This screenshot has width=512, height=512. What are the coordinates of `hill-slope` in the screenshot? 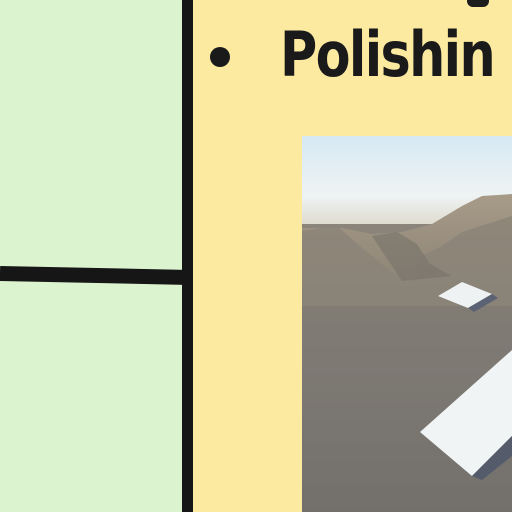 It's located at (412, 256).